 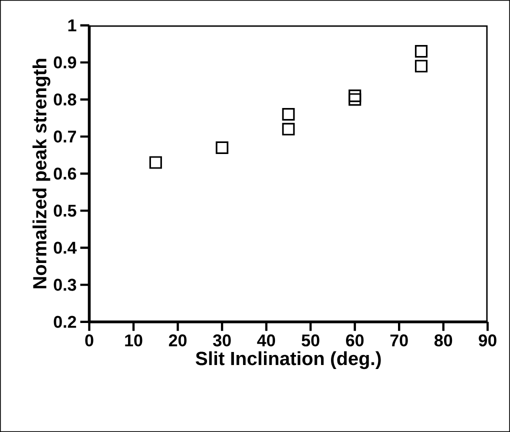 I want to click on y-tick-label: 0.2, so click(x=65, y=322).